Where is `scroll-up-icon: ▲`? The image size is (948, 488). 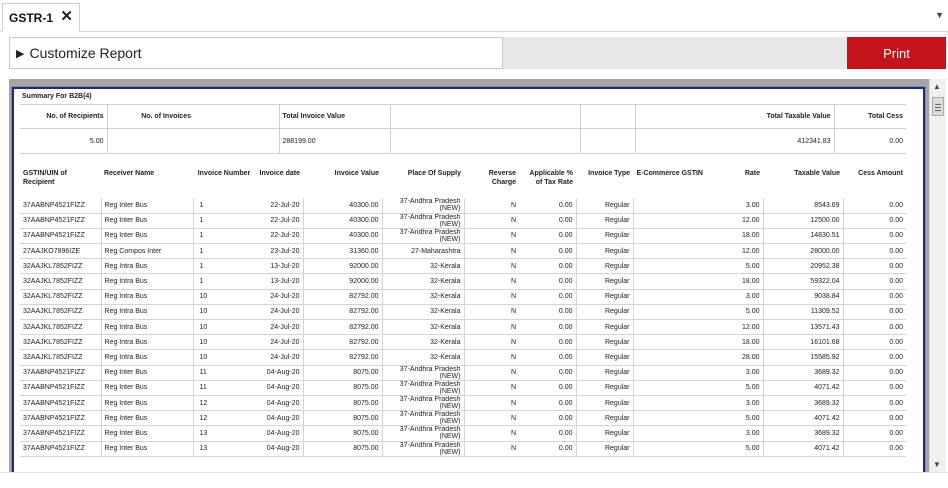
scroll-up-icon: ▲ is located at coordinates (937, 86).